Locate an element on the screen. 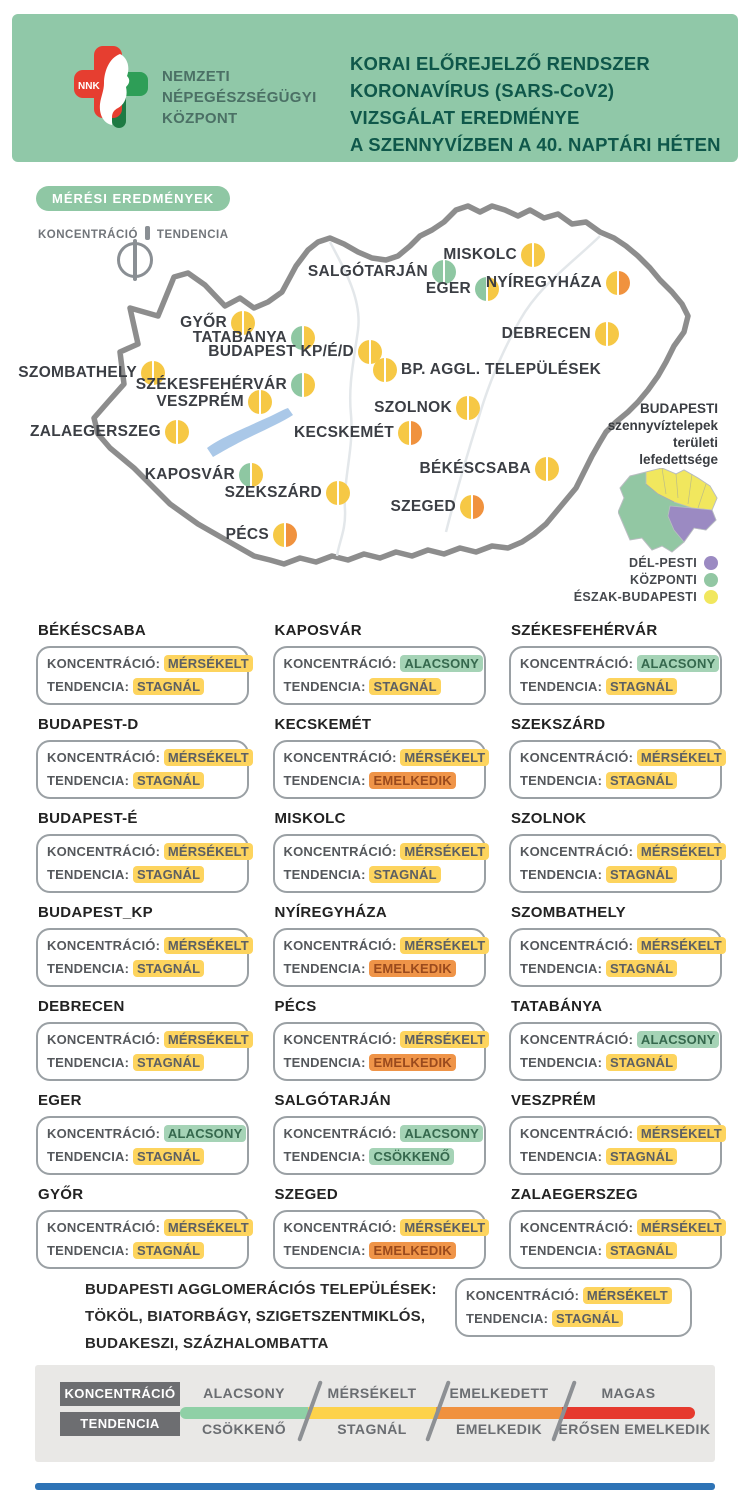 This screenshot has width=750, height=1498. scale-label-stagnál: STAGNÁL is located at coordinates (372, 1429).